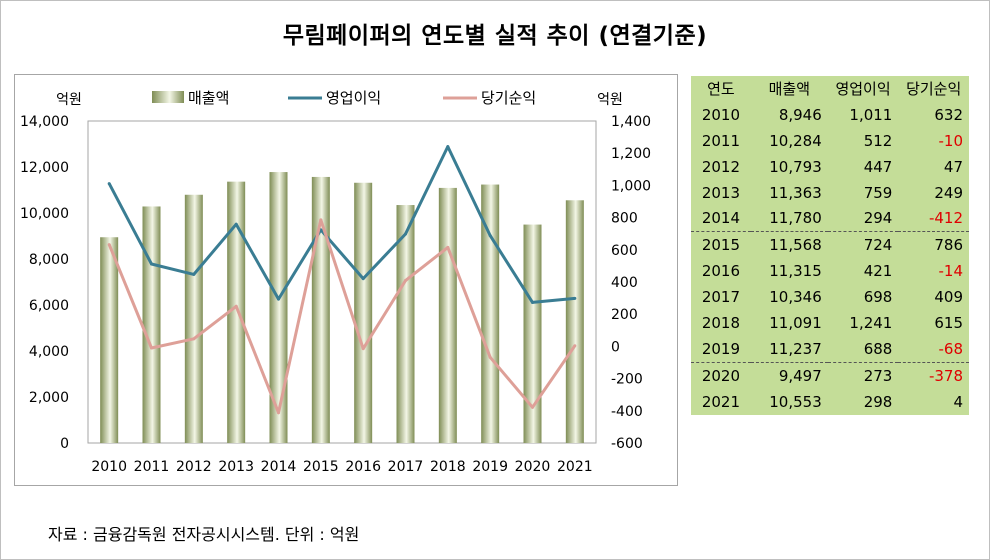  I want to click on table-cell: 273, so click(863, 375).